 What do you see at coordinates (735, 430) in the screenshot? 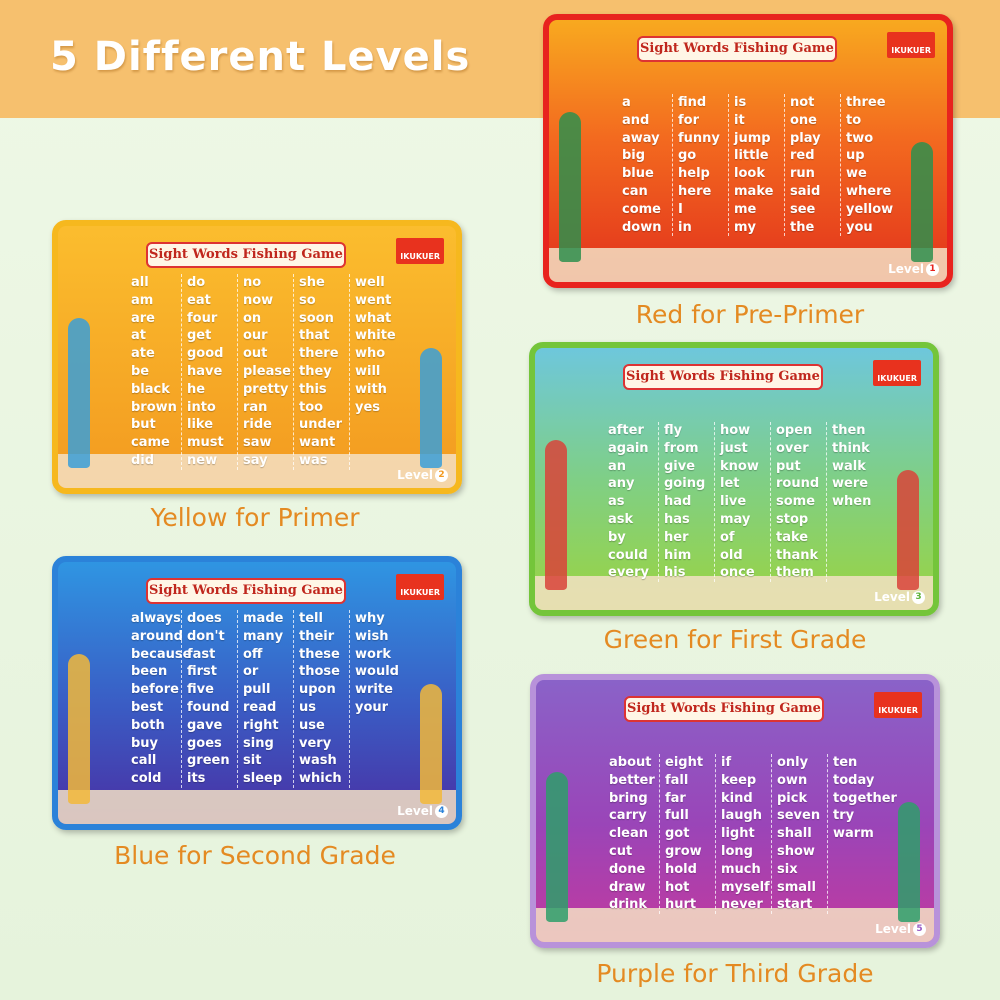
I see `sight-word: how` at bounding box center [735, 430].